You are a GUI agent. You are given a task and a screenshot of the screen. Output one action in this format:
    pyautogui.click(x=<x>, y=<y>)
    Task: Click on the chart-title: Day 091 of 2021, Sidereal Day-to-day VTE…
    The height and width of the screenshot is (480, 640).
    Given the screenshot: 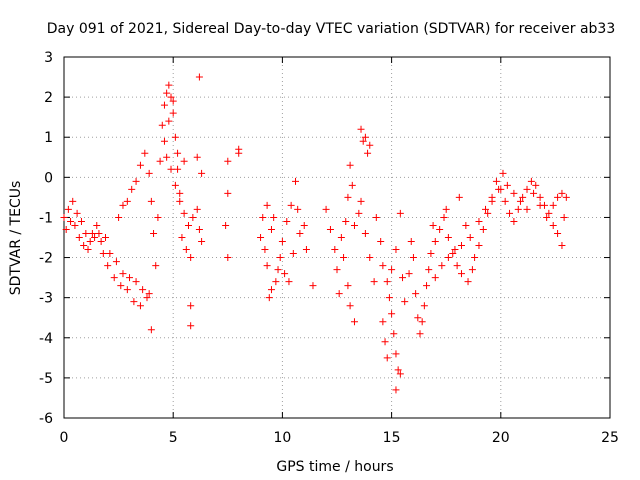 What is the action you would take?
    pyautogui.click(x=331, y=29)
    